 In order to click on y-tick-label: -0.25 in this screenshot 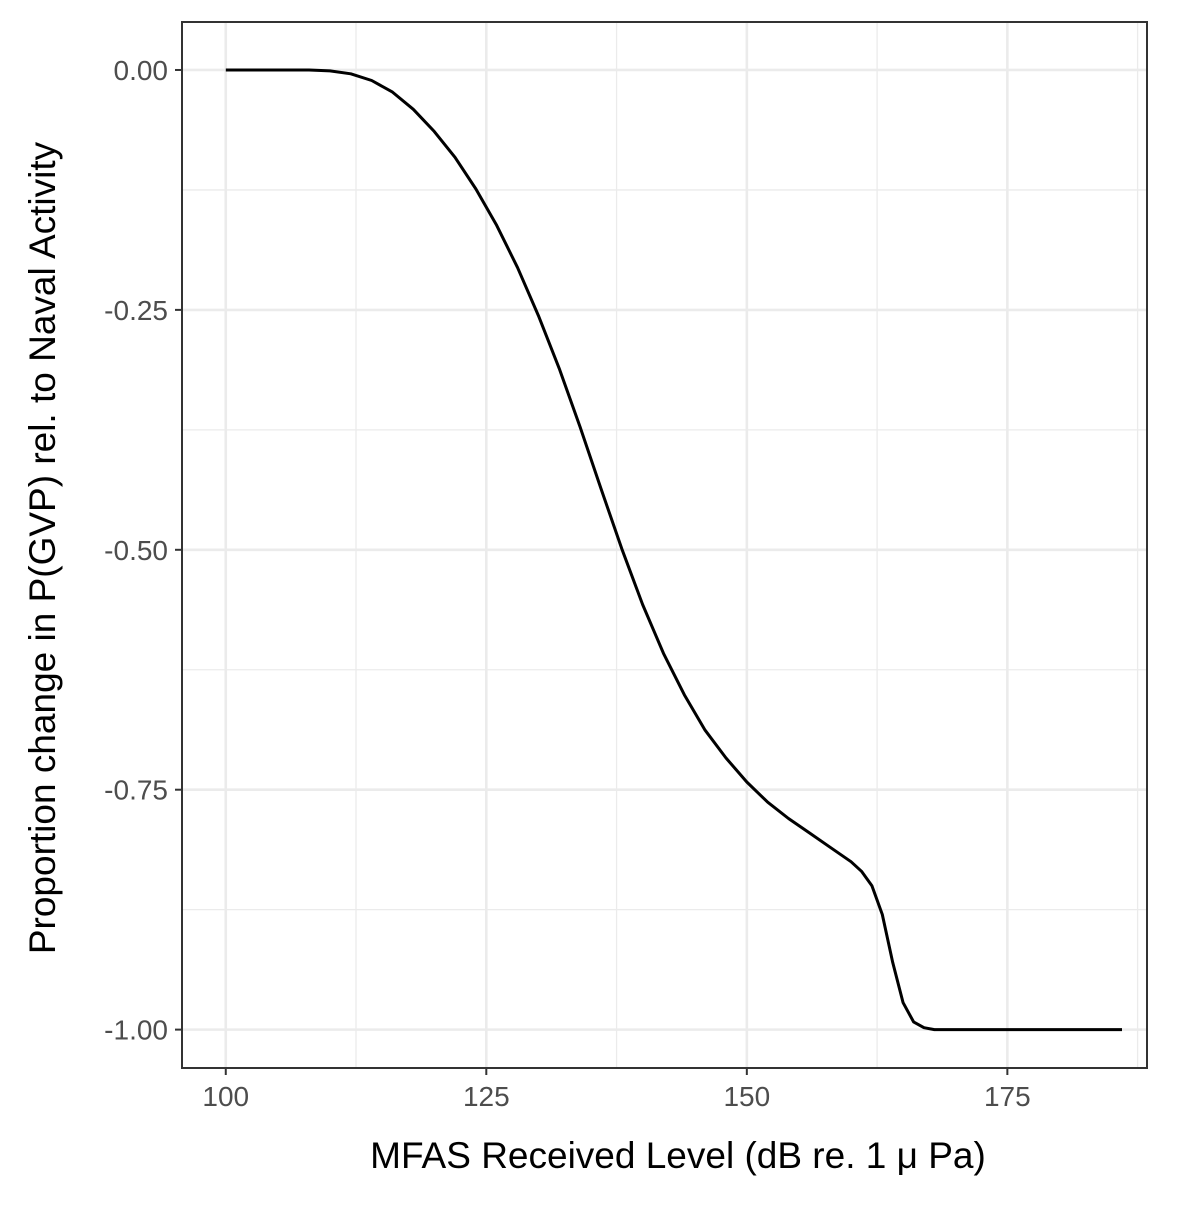, I will do `click(136, 310)`.